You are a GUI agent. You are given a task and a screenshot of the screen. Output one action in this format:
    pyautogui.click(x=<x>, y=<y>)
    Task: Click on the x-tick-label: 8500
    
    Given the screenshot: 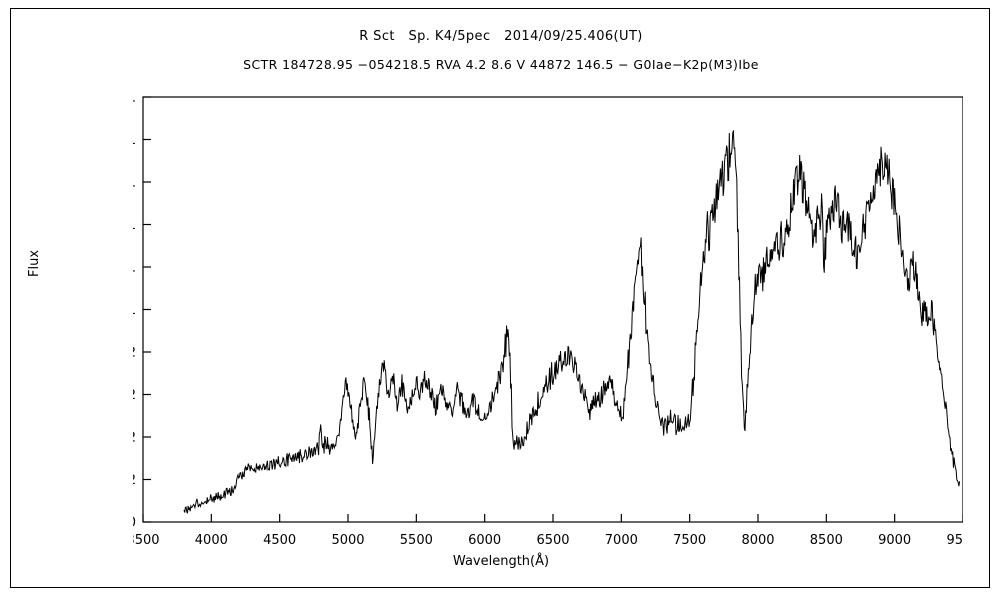 What is the action you would take?
    pyautogui.click(x=826, y=540)
    